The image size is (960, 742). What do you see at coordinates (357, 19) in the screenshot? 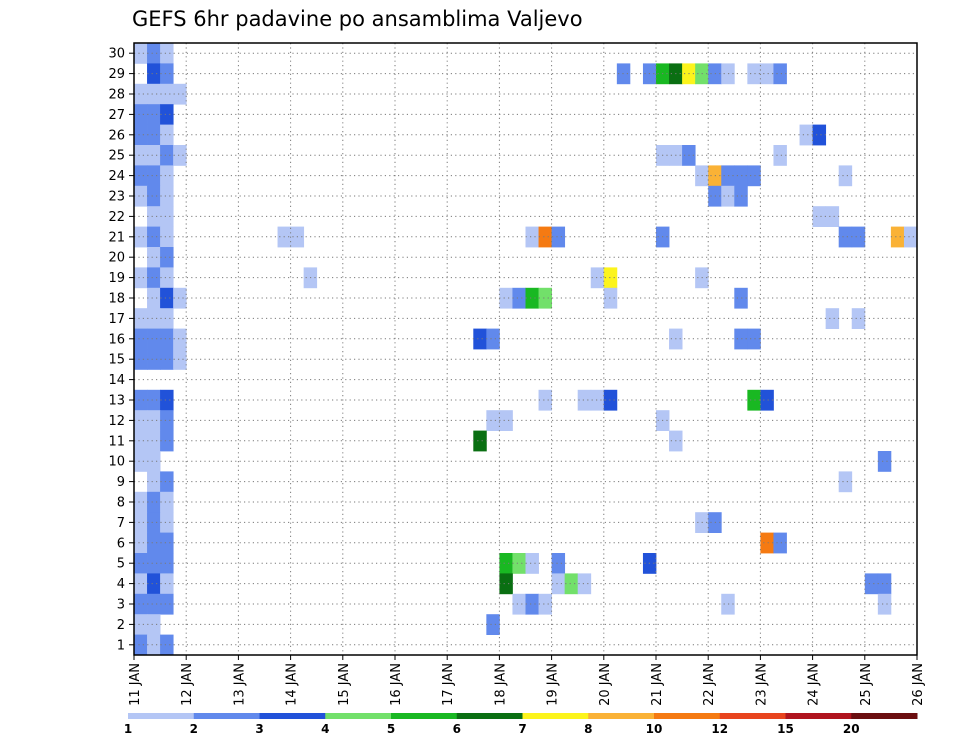
I see `chart-title: GEFS 6hr padavine po ansamblima Valjevo` at bounding box center [357, 19].